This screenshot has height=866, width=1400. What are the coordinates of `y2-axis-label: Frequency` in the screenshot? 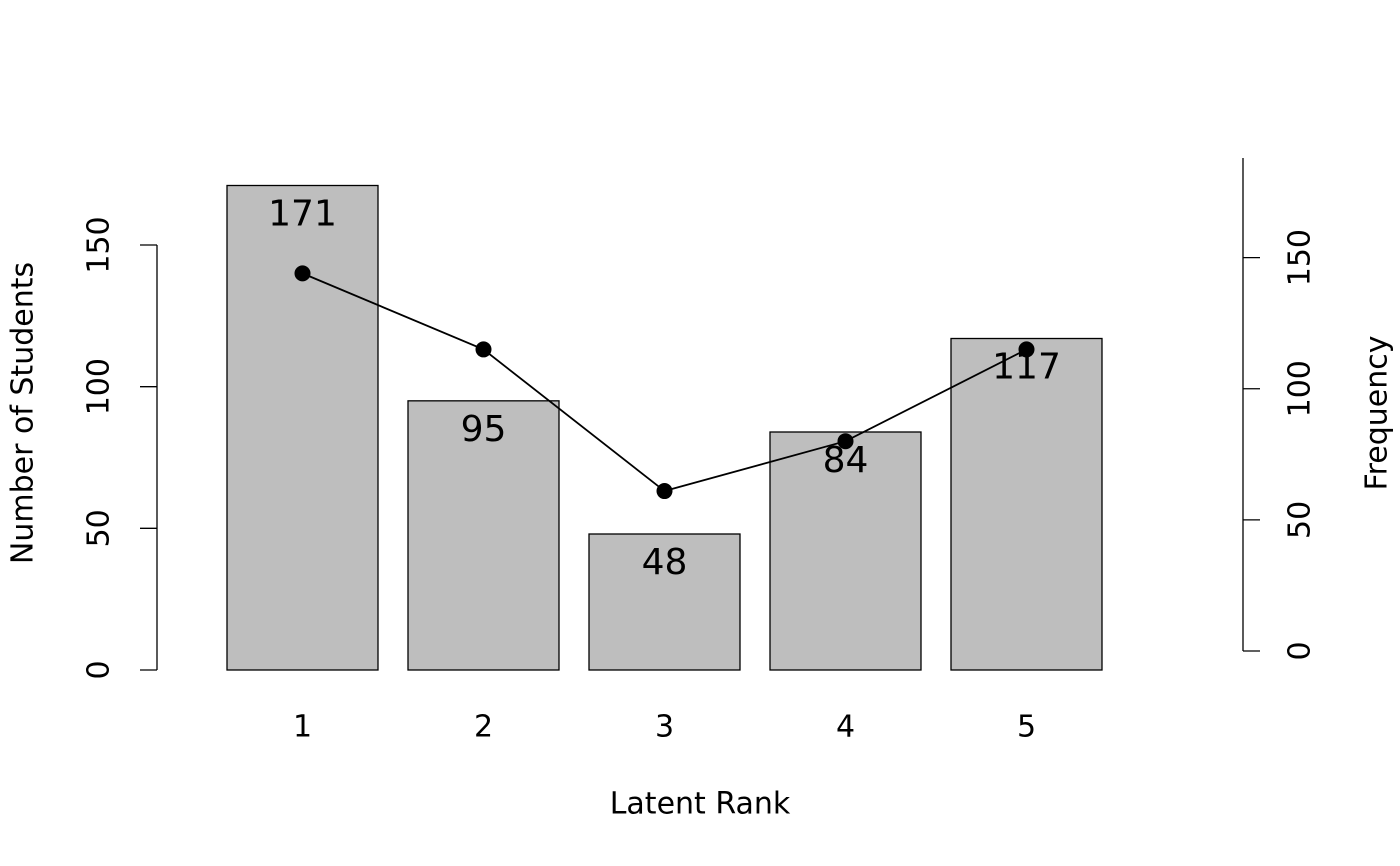 It's located at (1377, 413).